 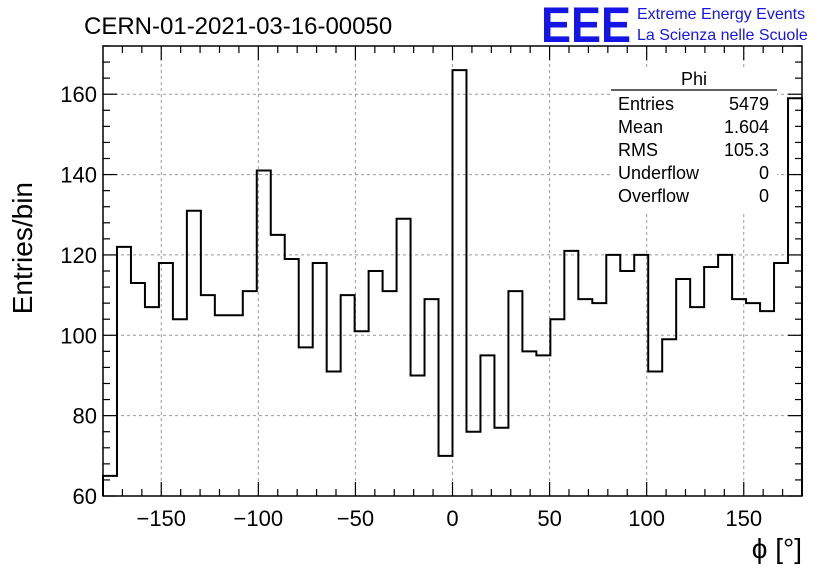 What do you see at coordinates (646, 518) in the screenshot?
I see `x-tick-label: 100` at bounding box center [646, 518].